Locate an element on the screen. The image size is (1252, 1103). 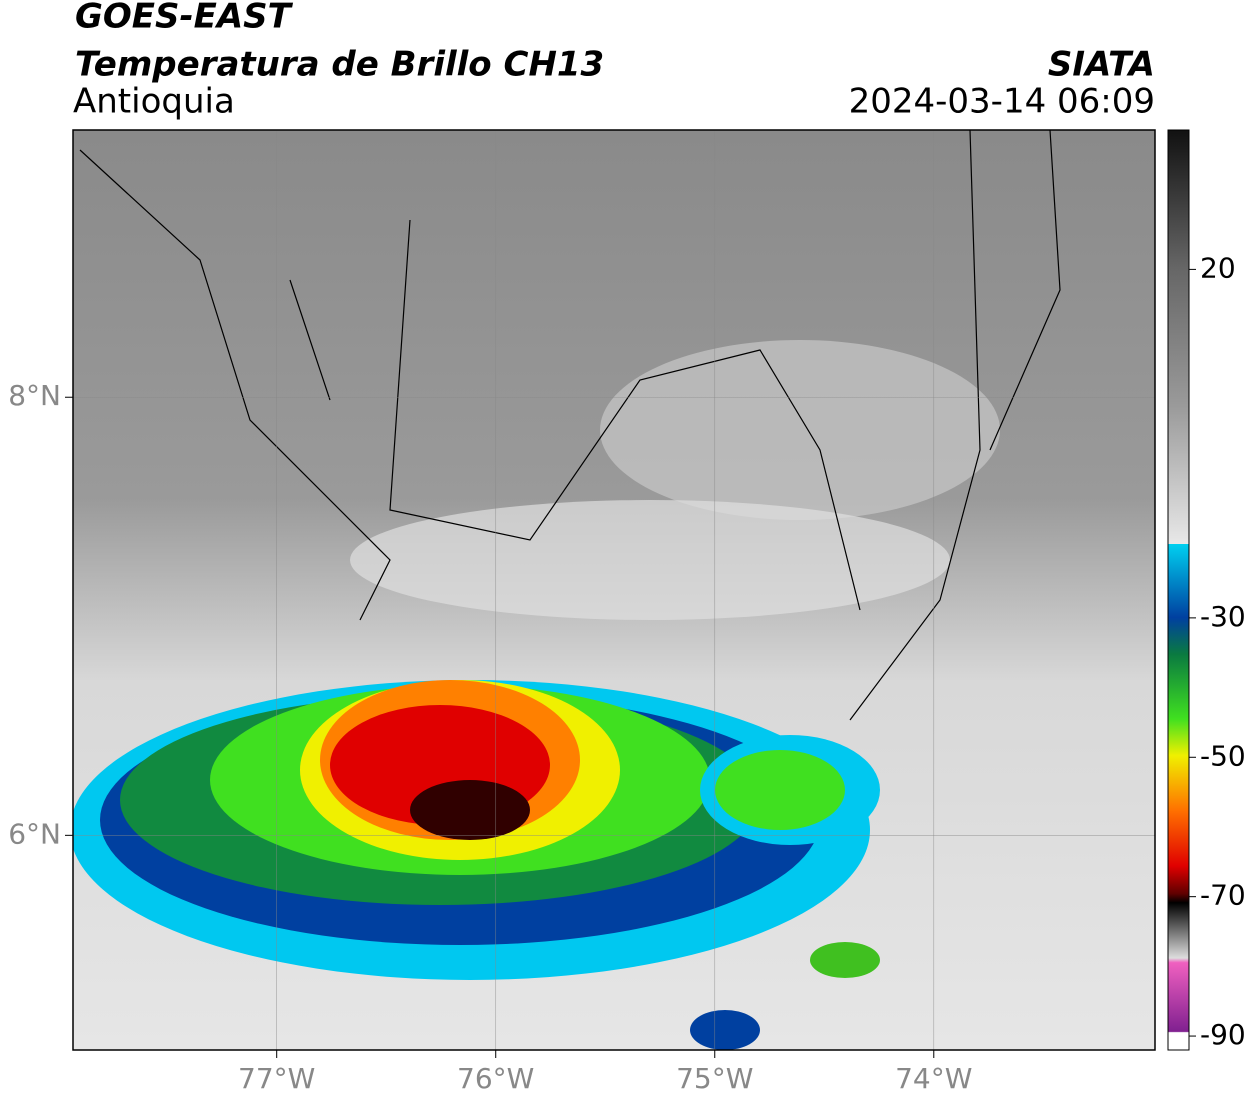
x-tick-label: 76°W is located at coordinates (495, 1078).